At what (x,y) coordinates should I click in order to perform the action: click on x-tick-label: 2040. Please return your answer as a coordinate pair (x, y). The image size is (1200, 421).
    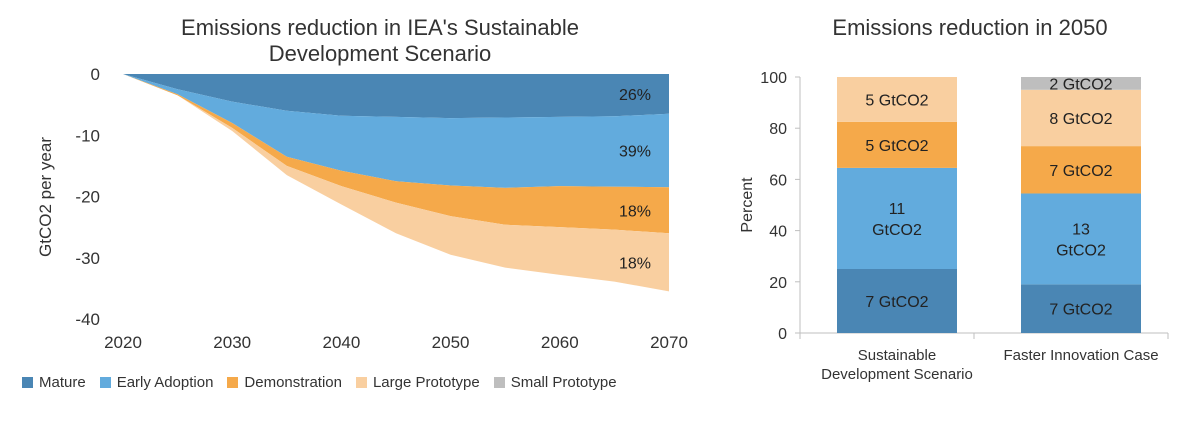
    Looking at the image, I should click on (341, 342).